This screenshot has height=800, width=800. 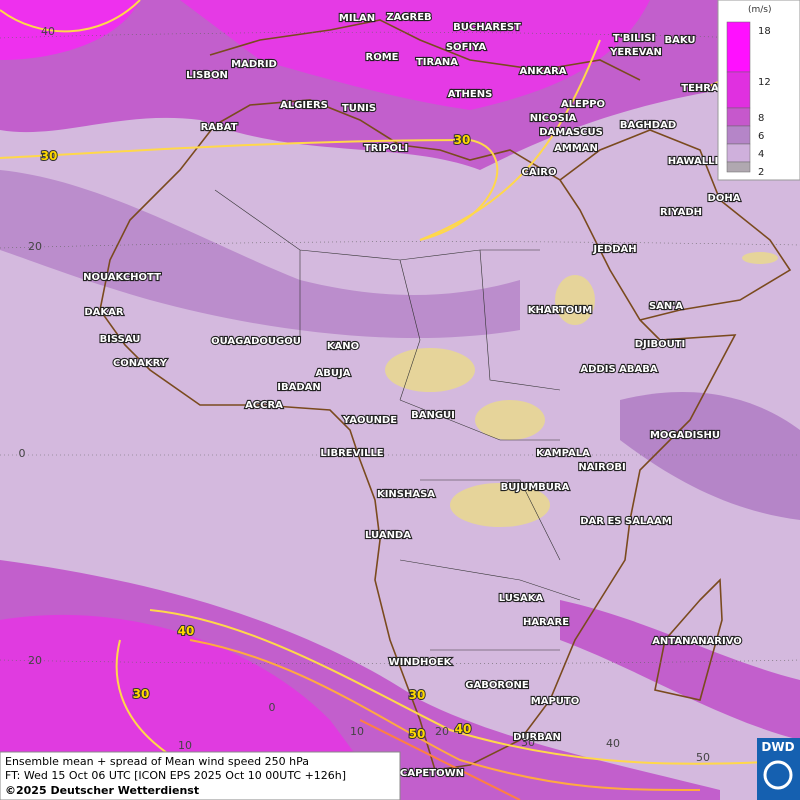 I want to click on logo: DWD, so click(x=778, y=769).